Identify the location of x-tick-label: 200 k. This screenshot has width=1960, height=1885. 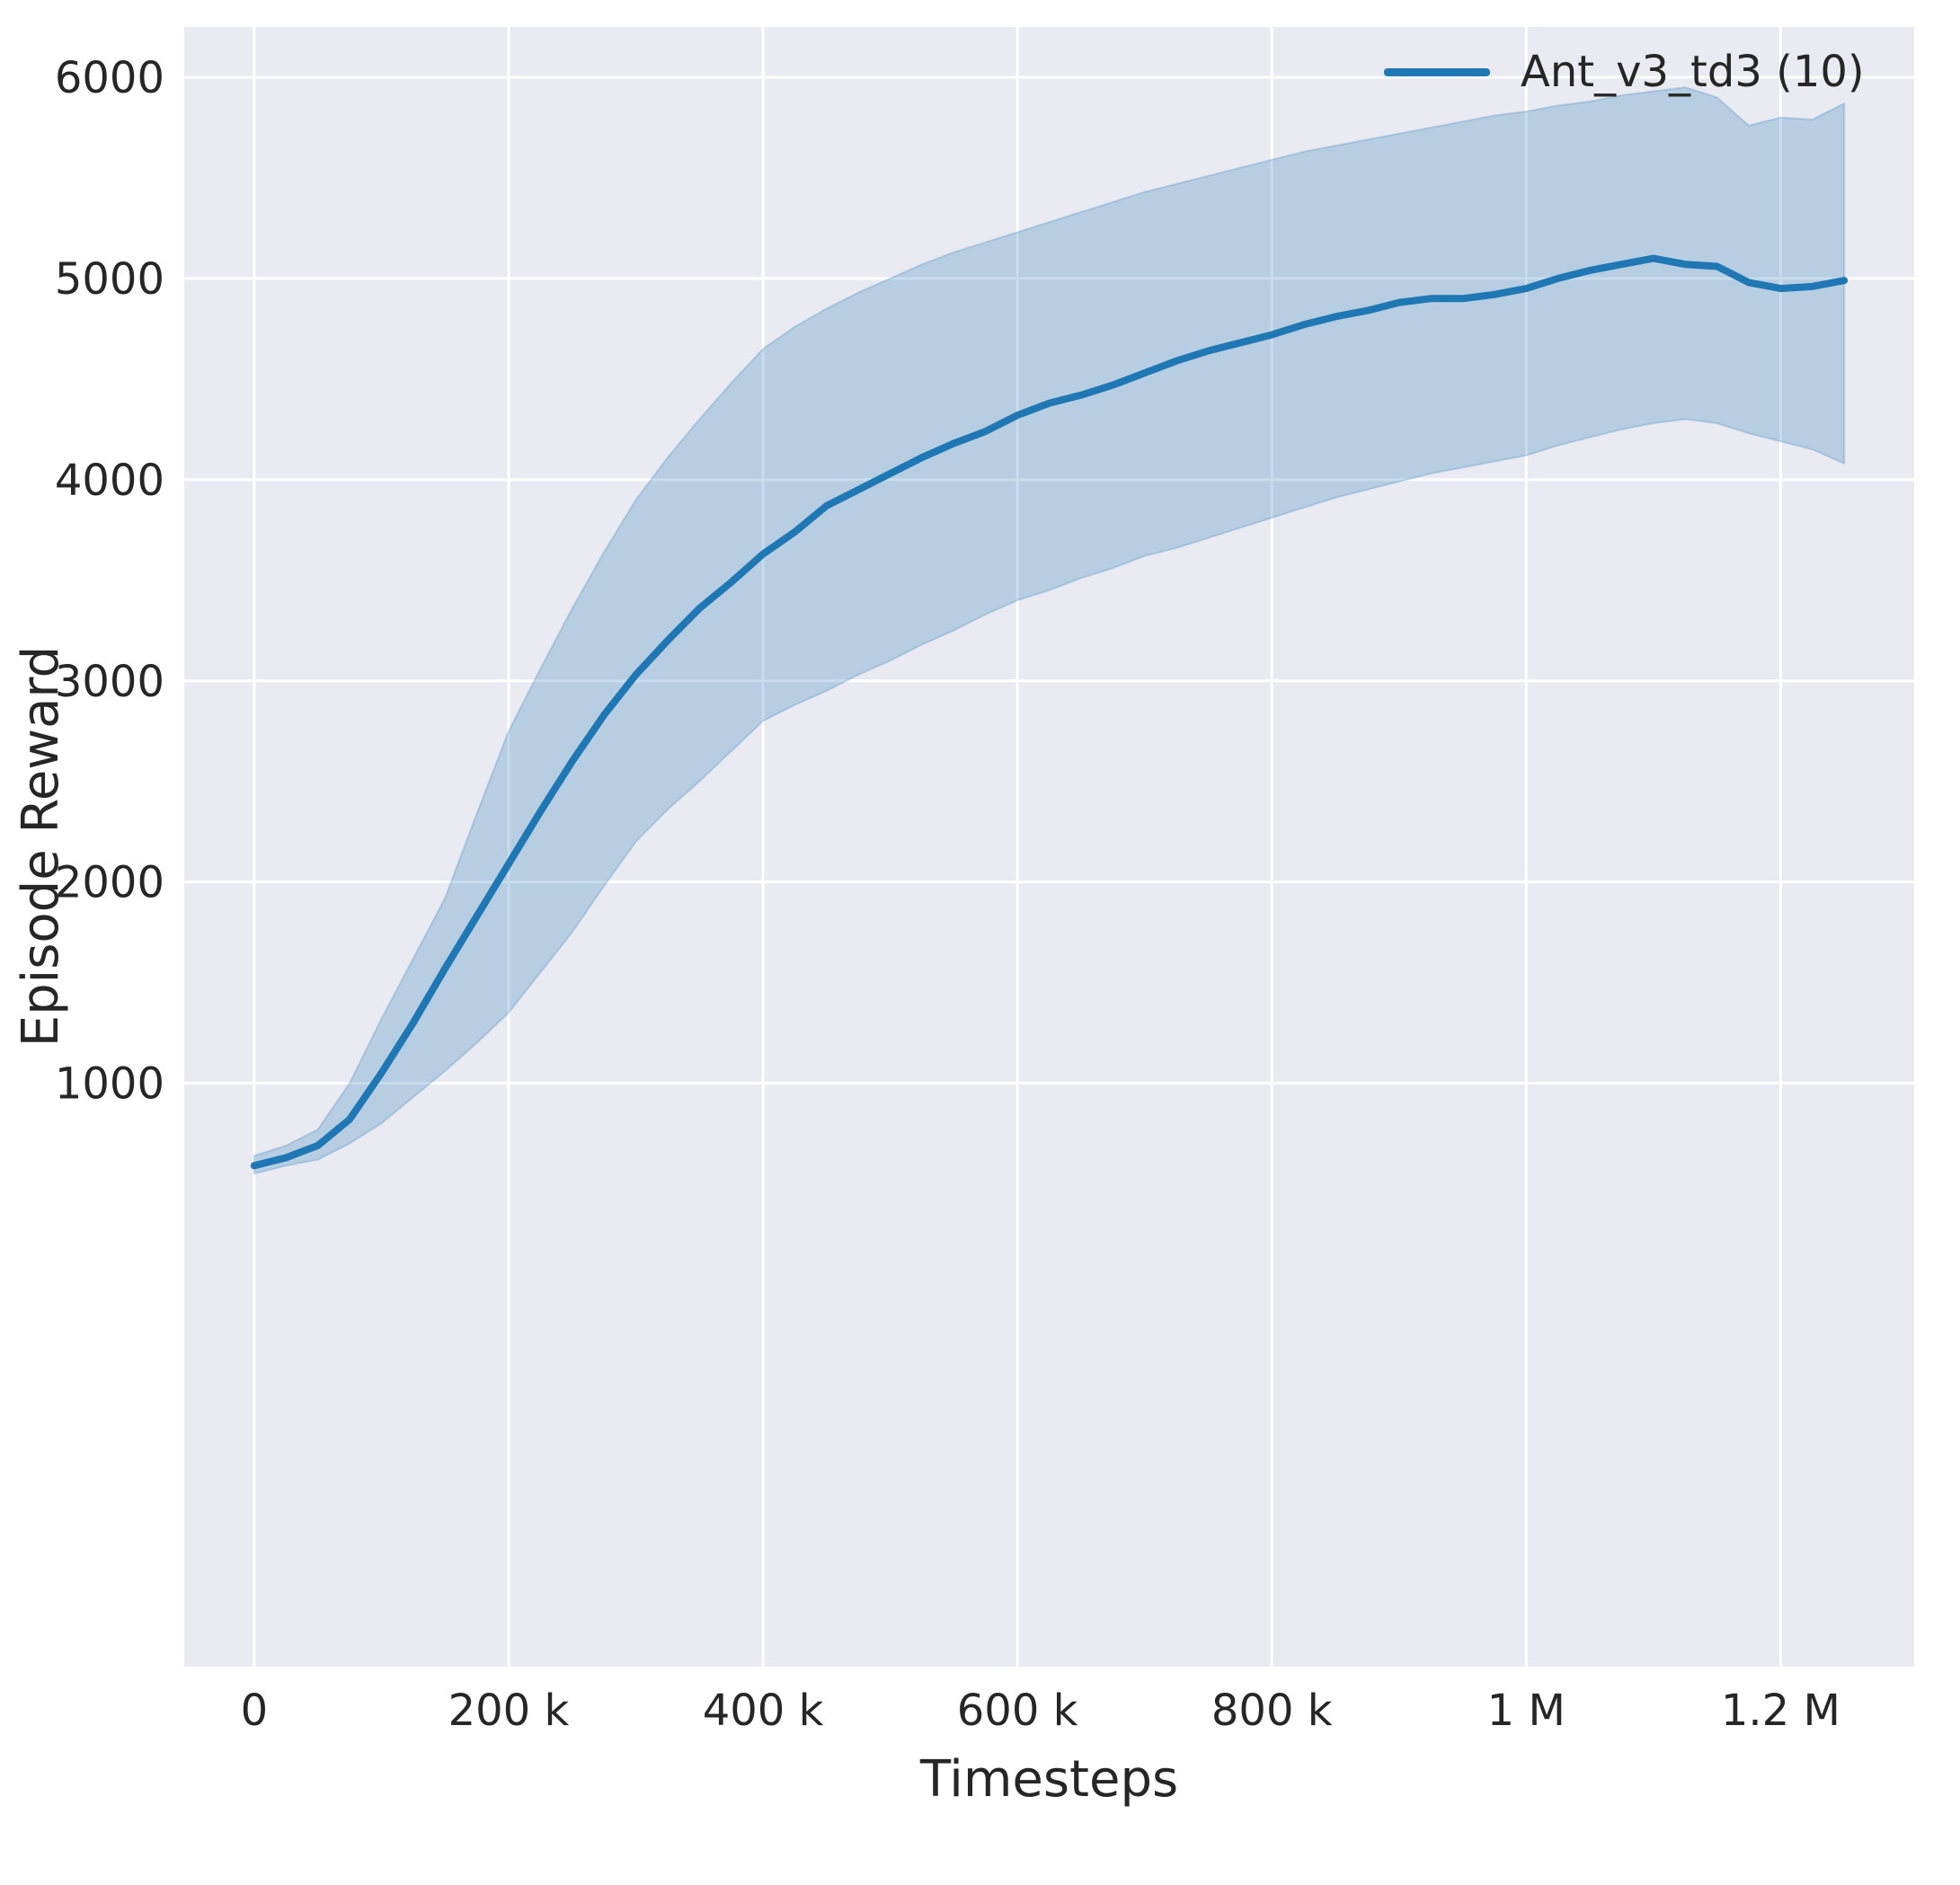
(509, 1711).